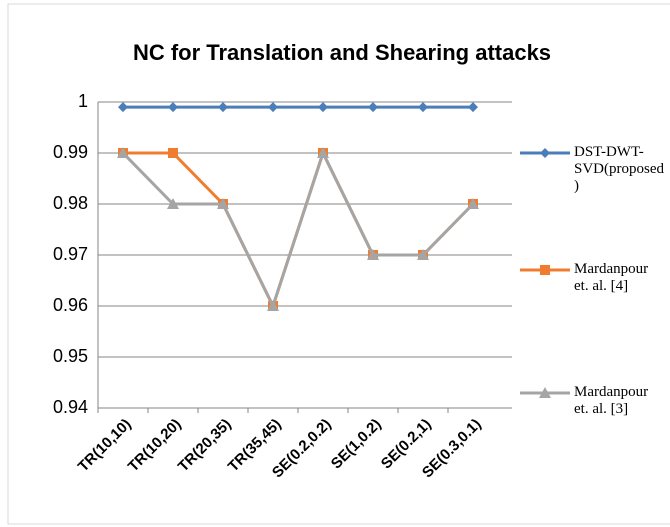 This screenshot has width=670, height=527. Describe the element at coordinates (70, 407) in the screenshot. I see `y-tick-label: 0.94` at that location.